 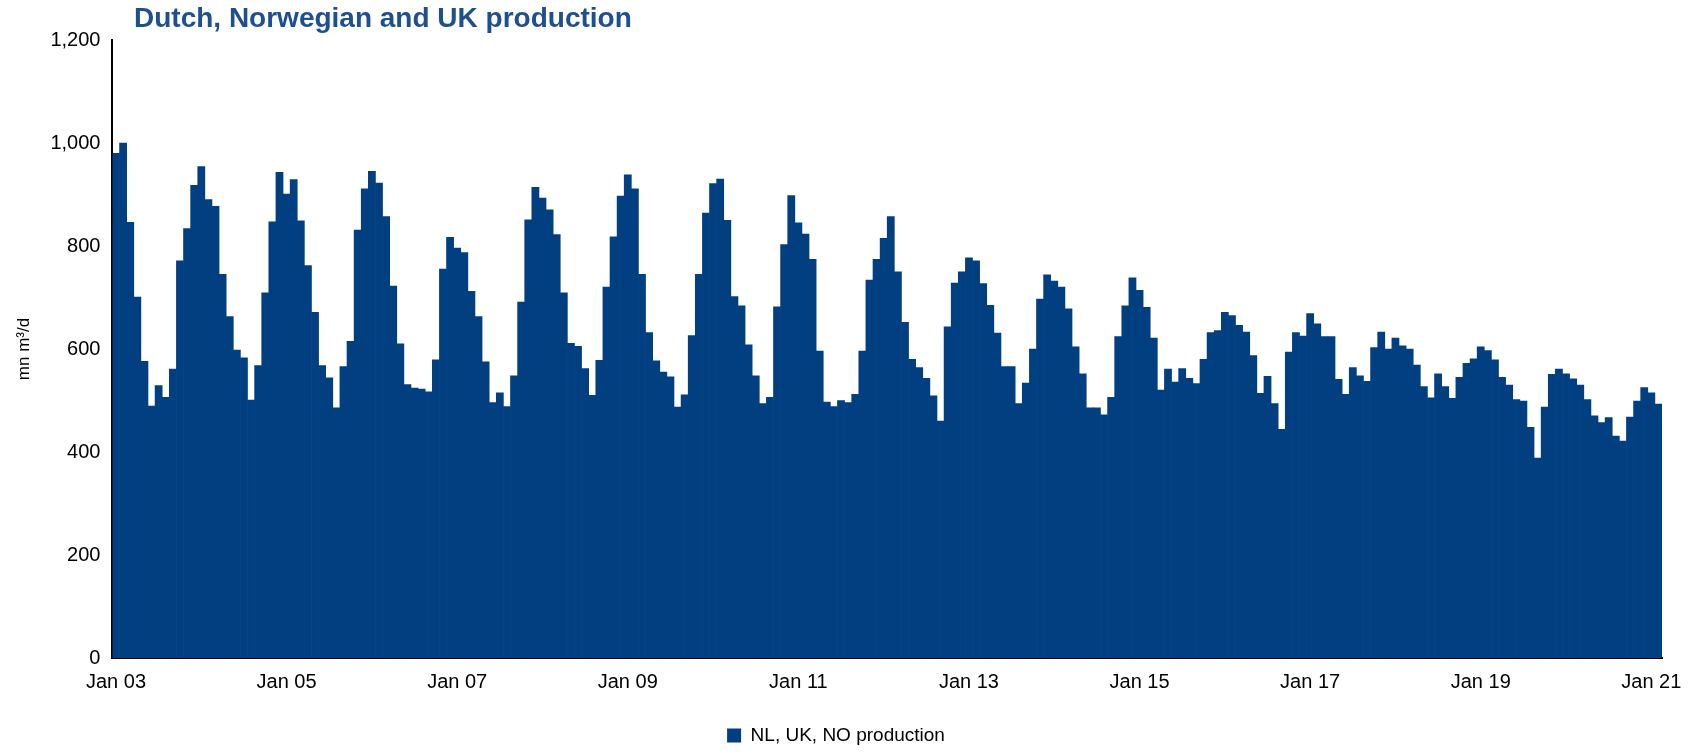 What do you see at coordinates (847, 734) in the screenshot?
I see `legend-label: NL, UK, NO production` at bounding box center [847, 734].